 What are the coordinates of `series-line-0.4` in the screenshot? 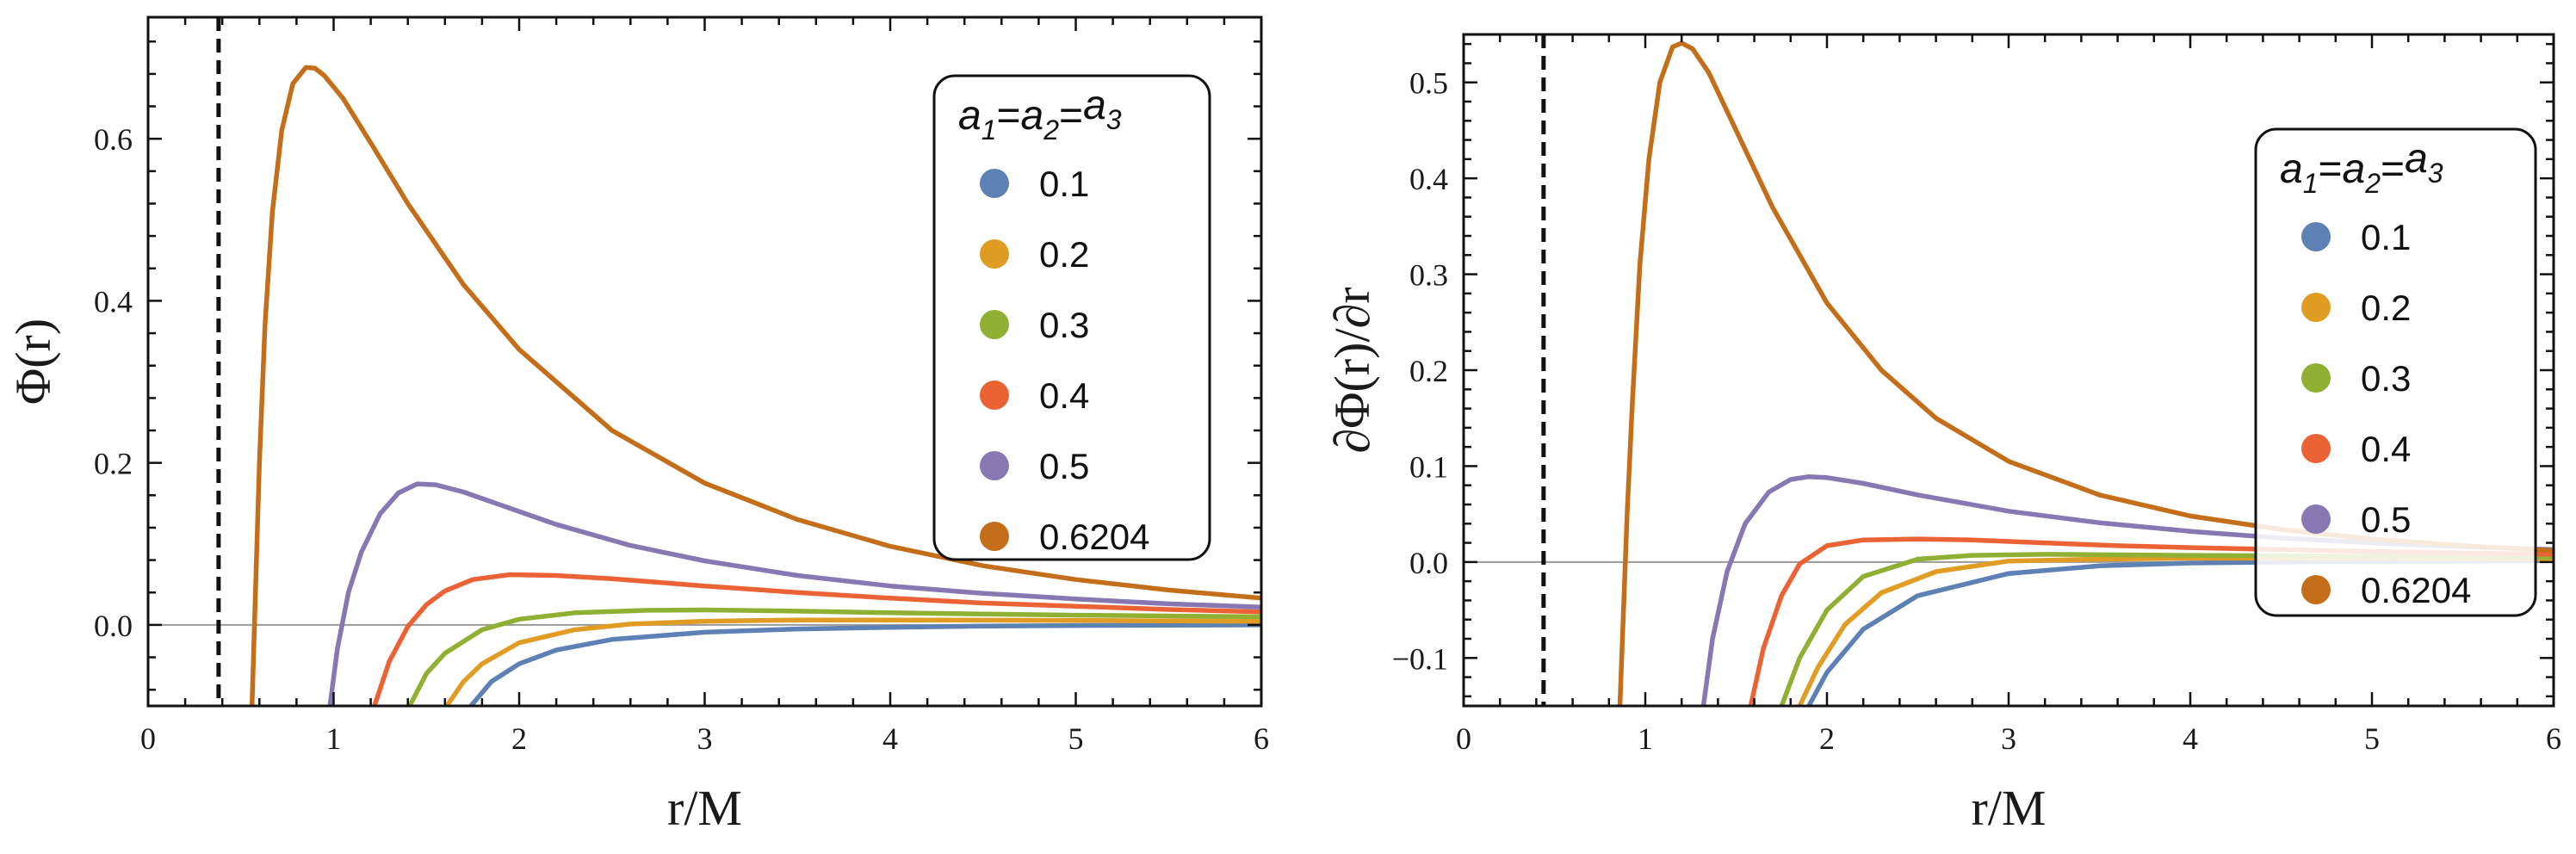 It's located at (816, 639).